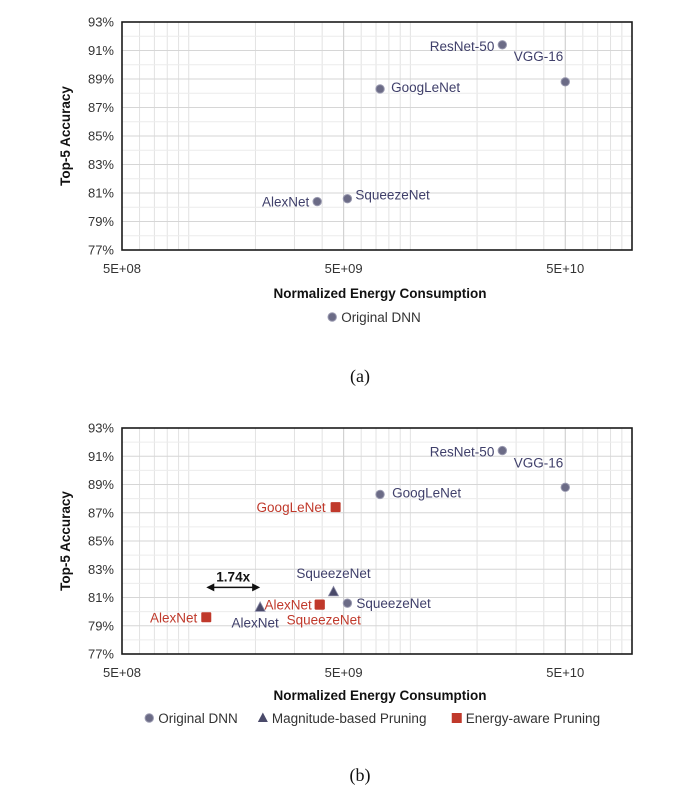  I want to click on annotation-label: 1.74x, so click(233, 576).